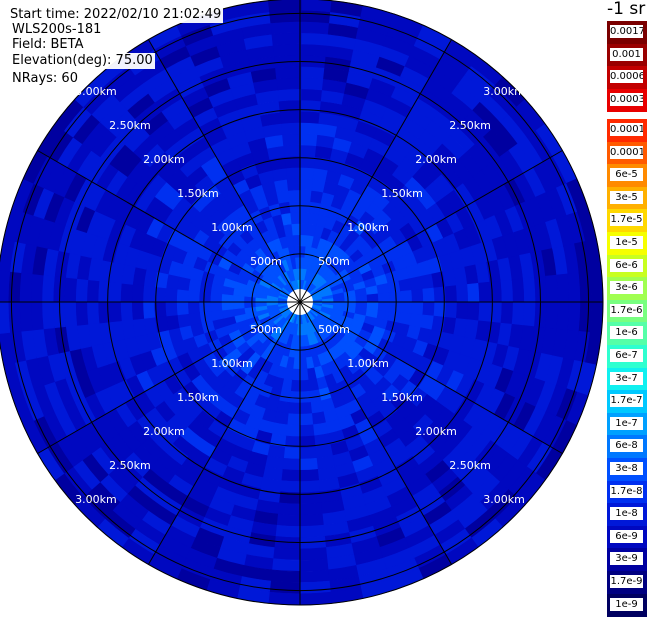 Image resolution: width=647 pixels, height=617 pixels. Describe the element at coordinates (626, 9) in the screenshot. I see `colorbar-unit: -1 sr` at that location.